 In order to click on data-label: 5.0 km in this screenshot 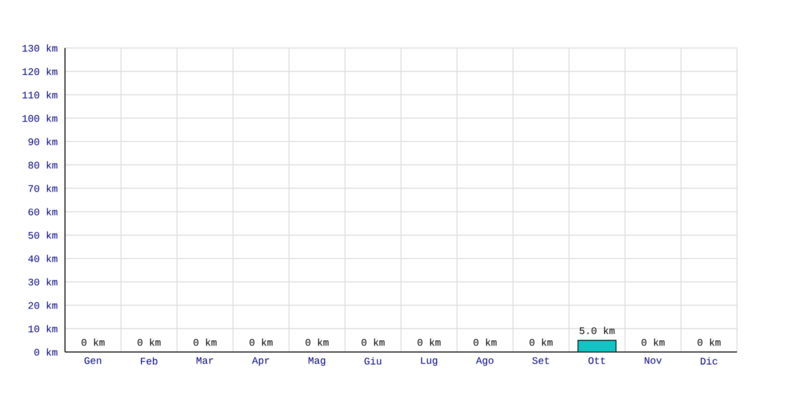, I will do `click(597, 330)`.